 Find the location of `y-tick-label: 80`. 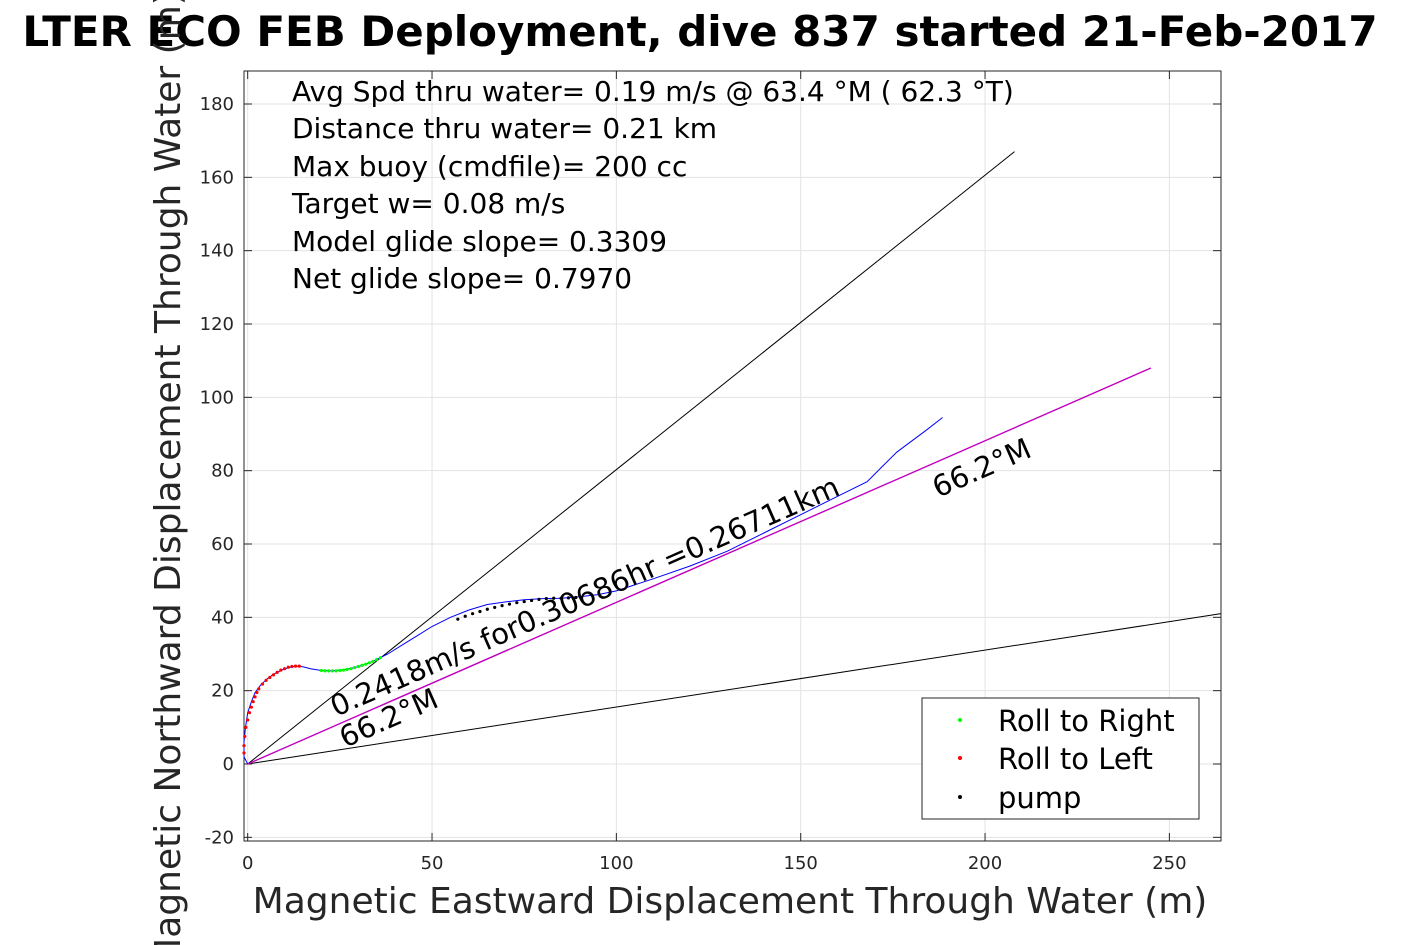

y-tick-label: 80 is located at coordinates (222, 471).